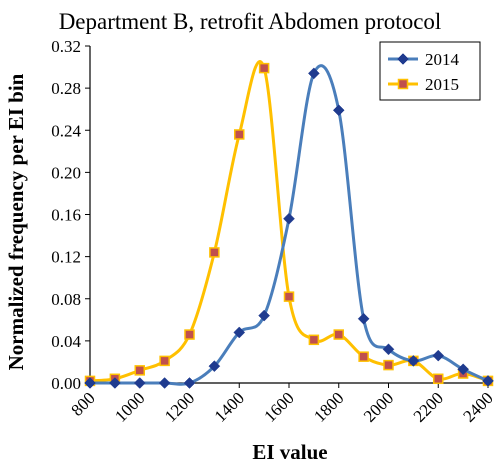 The height and width of the screenshot is (466, 500). What do you see at coordinates (442, 59) in the screenshot?
I see `legend-label-2014: 2014` at bounding box center [442, 59].